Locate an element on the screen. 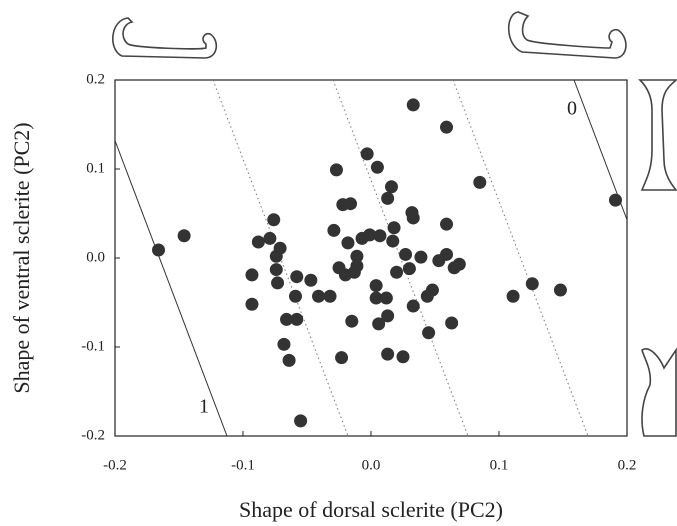  y-tick-label: 0.2 is located at coordinates (95, 79).